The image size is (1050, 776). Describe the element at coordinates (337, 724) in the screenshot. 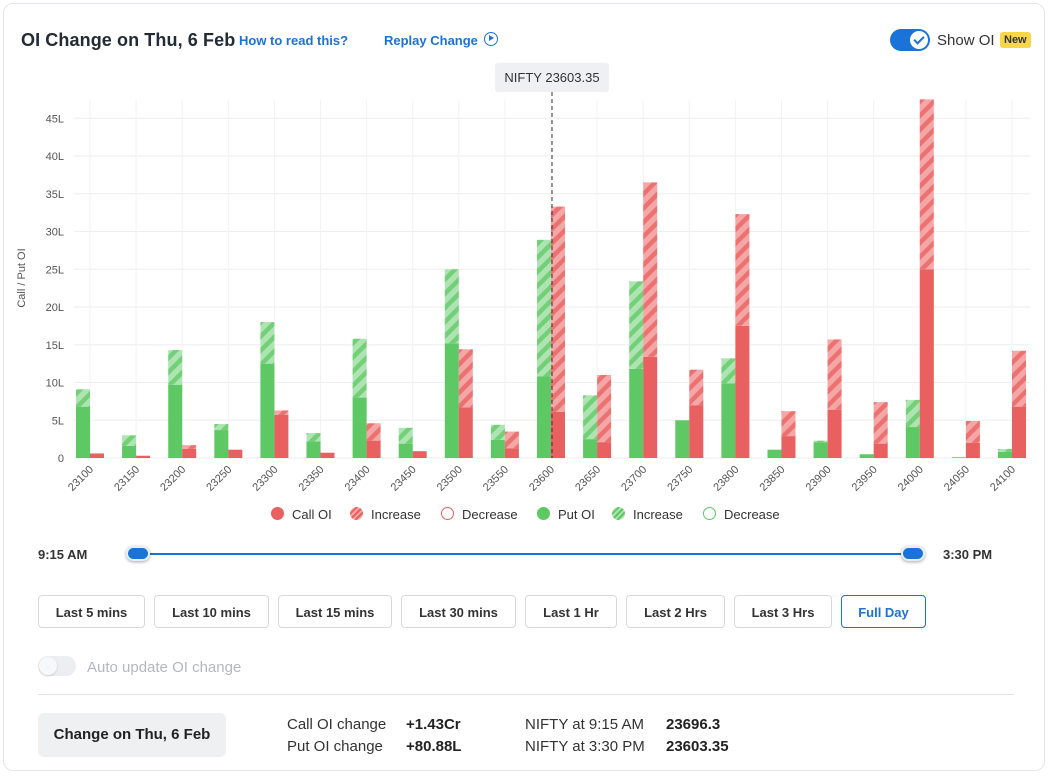

I see `call-oi-change-label: Call OI change` at that location.